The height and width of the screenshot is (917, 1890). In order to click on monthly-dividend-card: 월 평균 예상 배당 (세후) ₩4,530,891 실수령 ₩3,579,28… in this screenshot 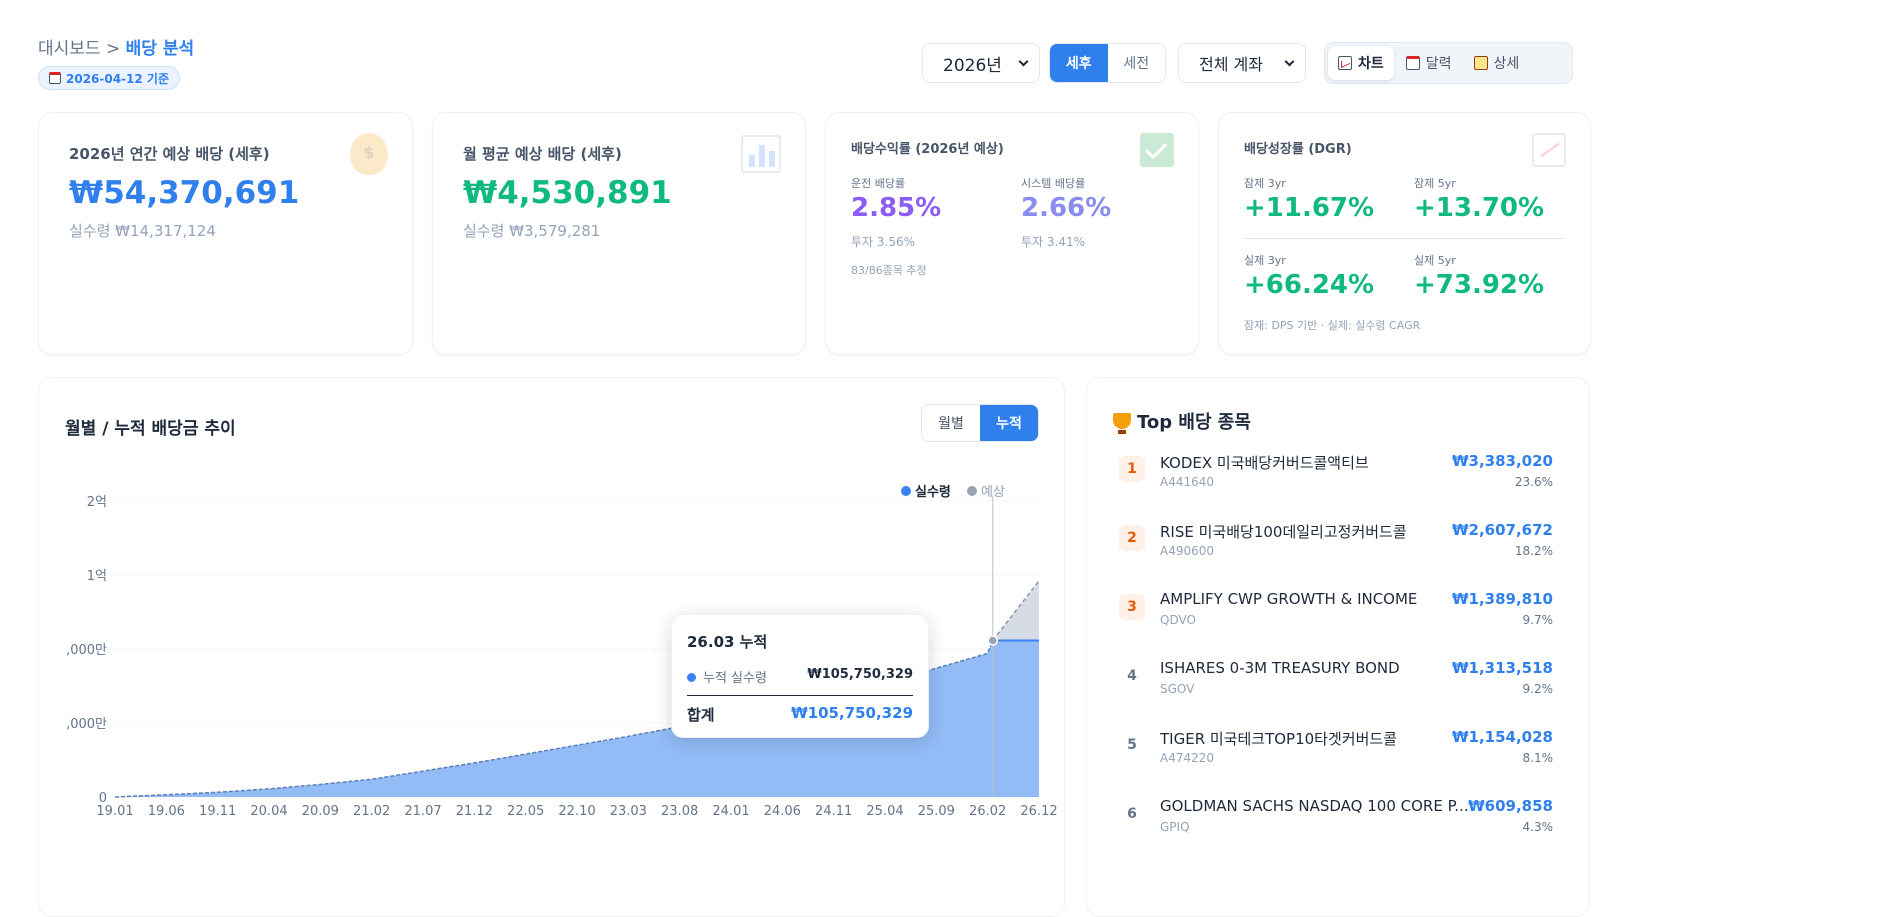, I will do `click(619, 233)`.